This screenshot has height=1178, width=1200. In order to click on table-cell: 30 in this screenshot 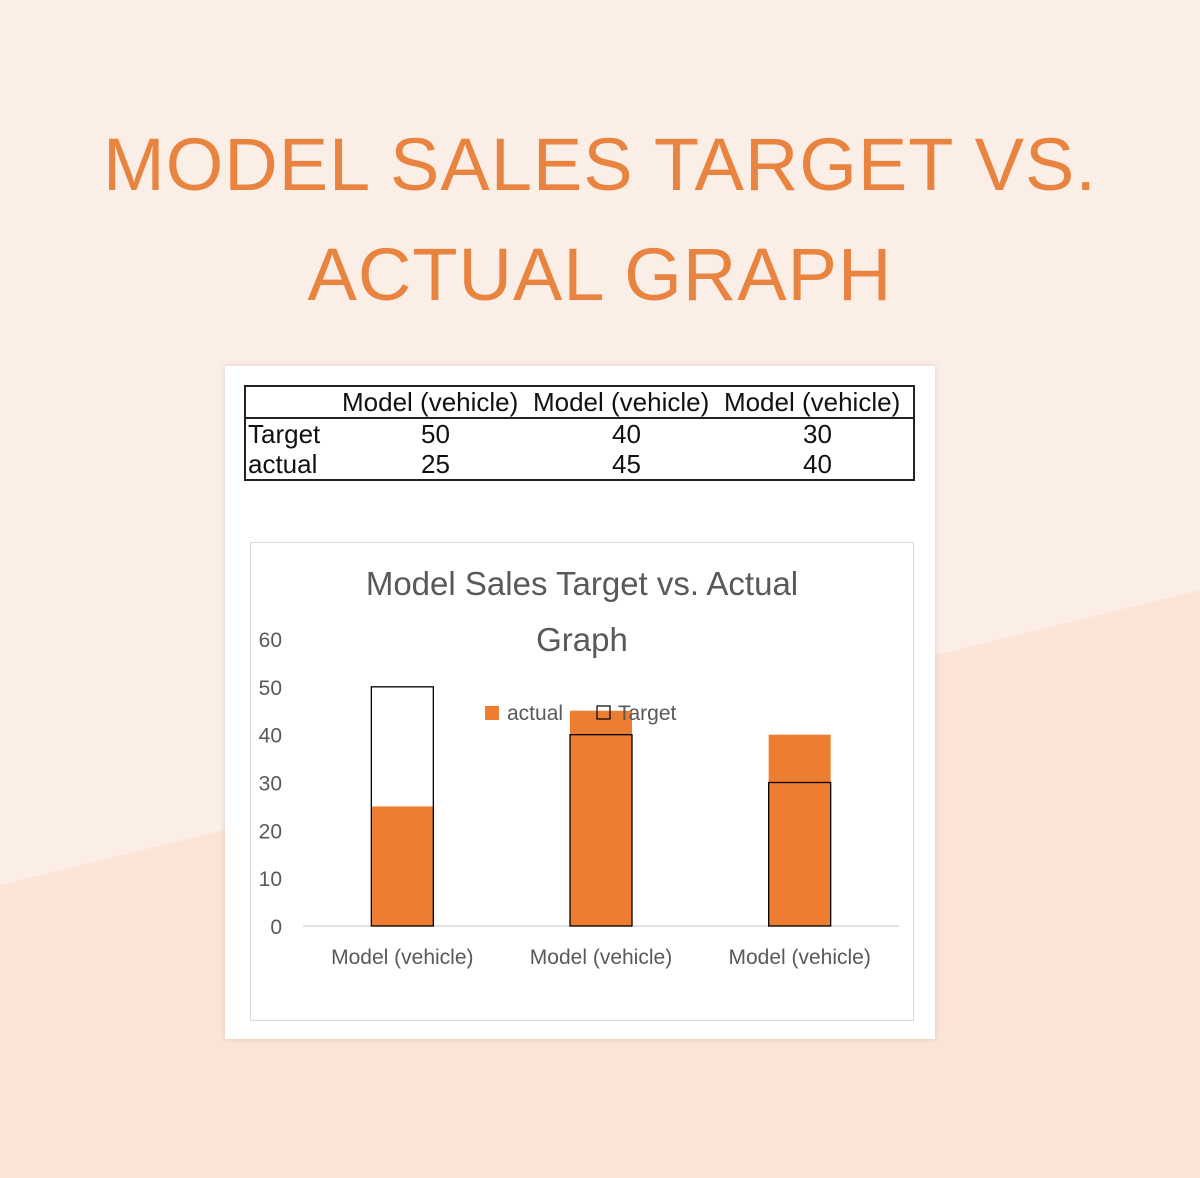, I will do `click(817, 434)`.